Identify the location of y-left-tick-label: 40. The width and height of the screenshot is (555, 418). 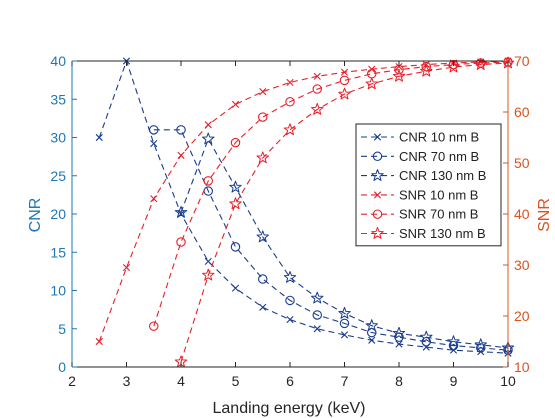
(58, 61).